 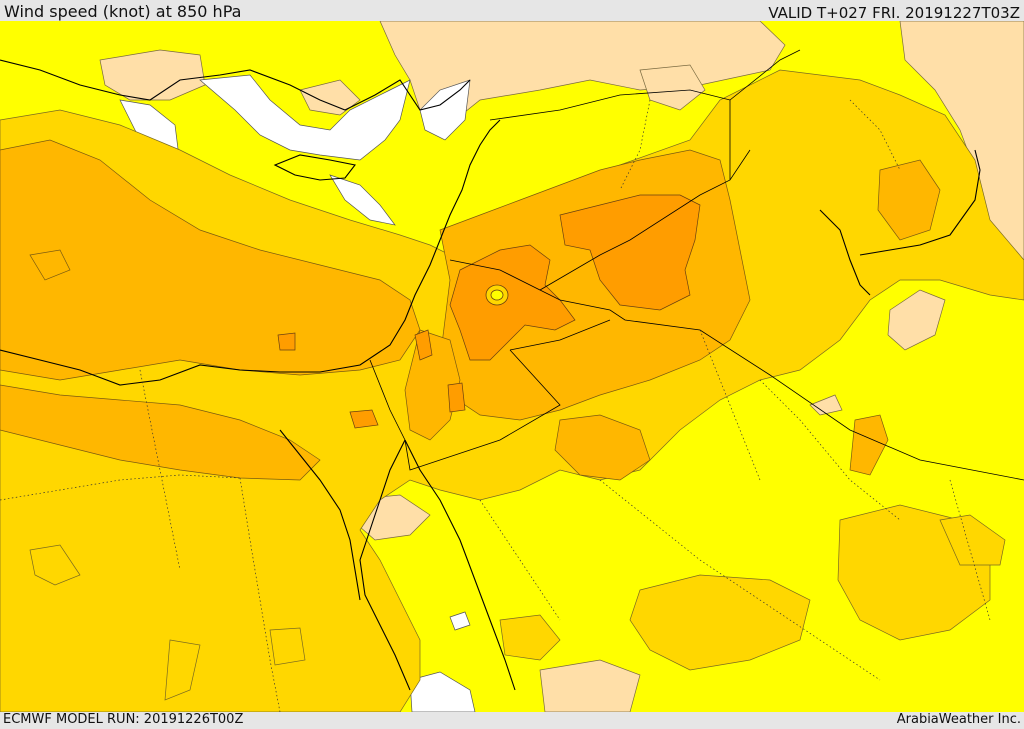 I want to click on credit-label: ArabiaWeather Inc., so click(x=958, y=719).